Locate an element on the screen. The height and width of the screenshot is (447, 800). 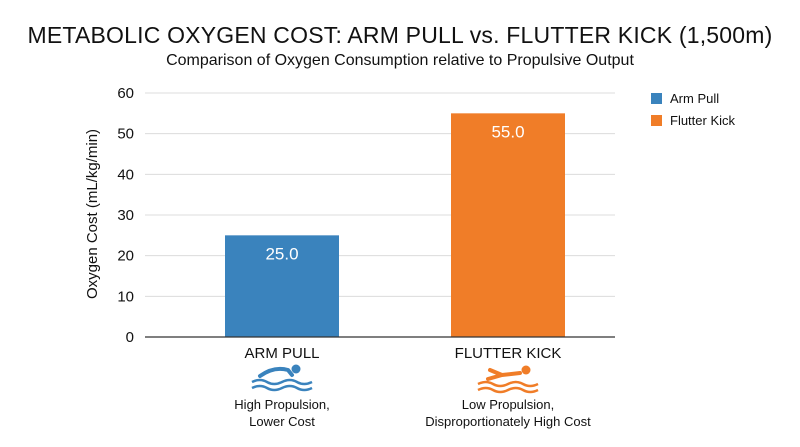
annotation-text: Disproportionately High Cost is located at coordinates (508, 421).